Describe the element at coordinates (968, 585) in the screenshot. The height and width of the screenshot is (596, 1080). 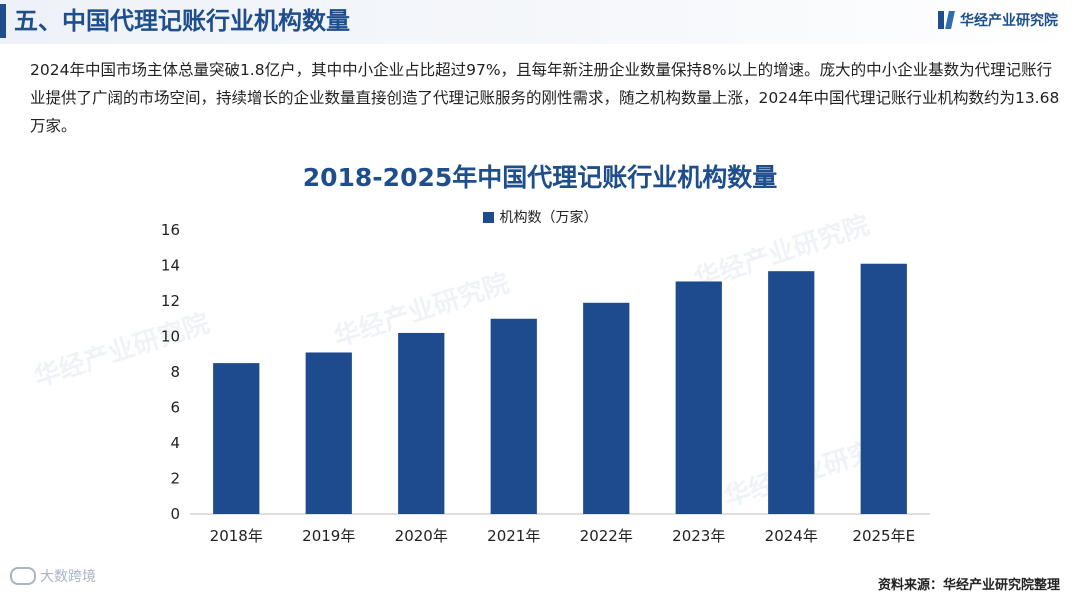
I see `source-note: 资料来源：华经产业研究院整理` at that location.